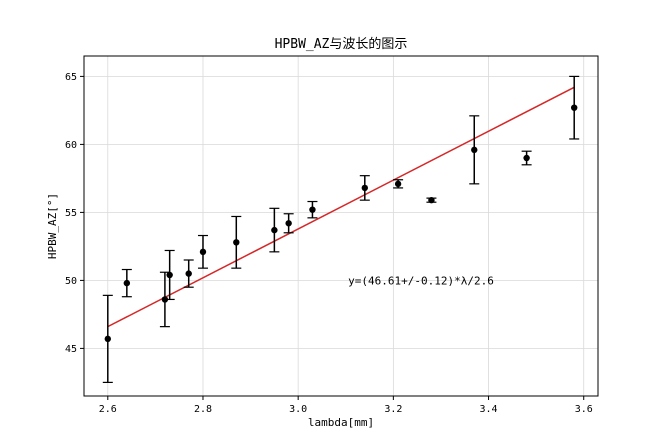 The width and height of the screenshot is (664, 443). I want to click on y-tick-label: 60, so click(71, 145).